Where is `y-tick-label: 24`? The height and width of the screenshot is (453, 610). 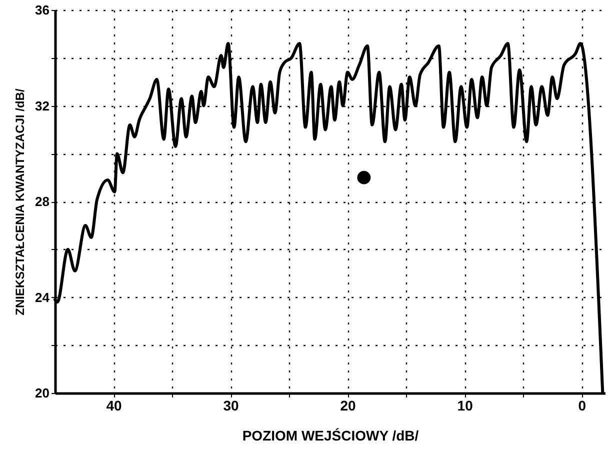 y-tick-label: 24 is located at coordinates (42, 297).